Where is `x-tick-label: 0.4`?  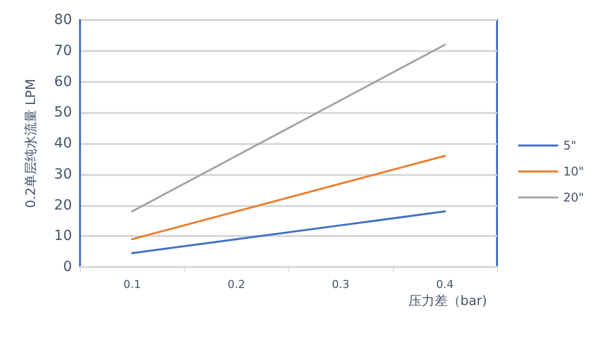 x-tick-label: 0.4 is located at coordinates (445, 284).